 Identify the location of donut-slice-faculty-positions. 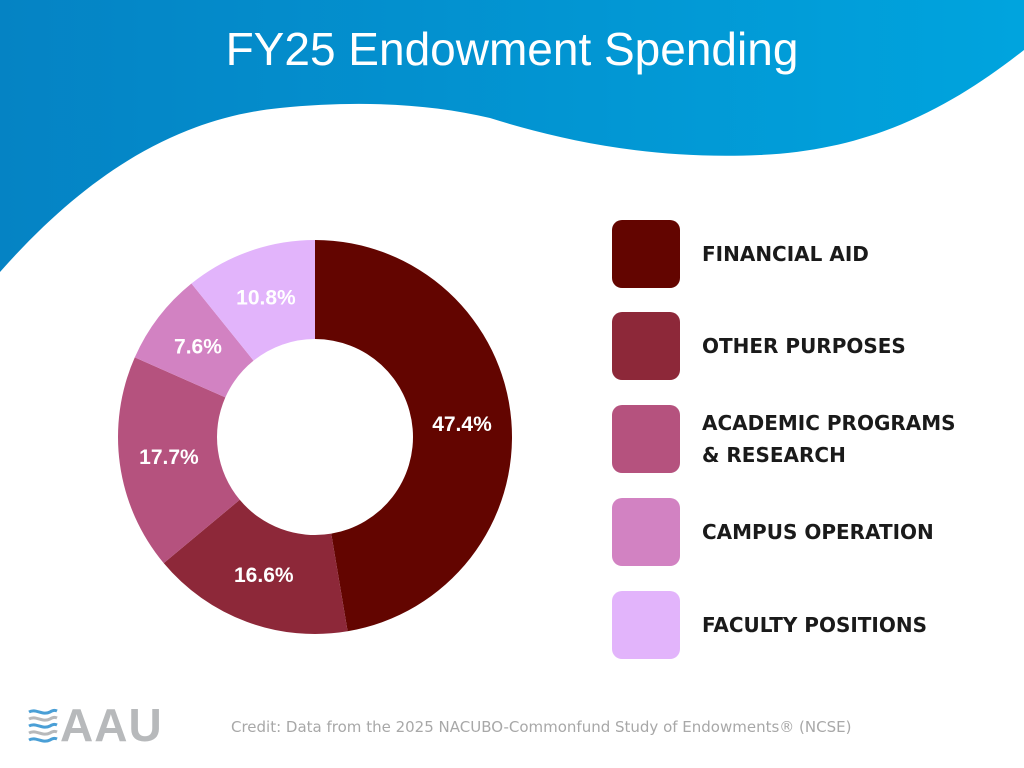
(253, 300).